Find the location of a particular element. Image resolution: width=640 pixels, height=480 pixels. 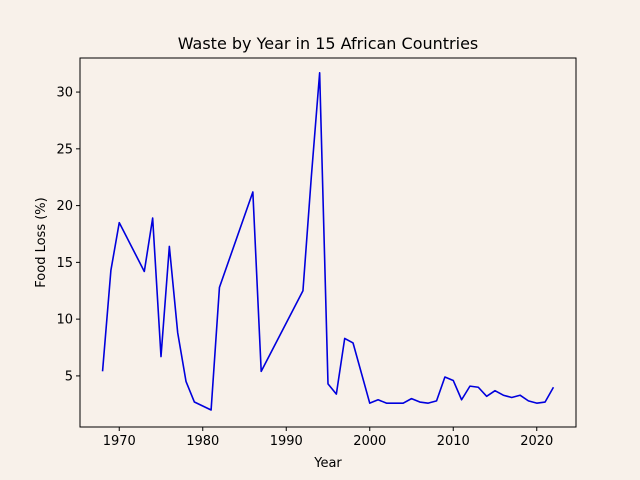

x-tick-label: 1970 is located at coordinates (119, 441).